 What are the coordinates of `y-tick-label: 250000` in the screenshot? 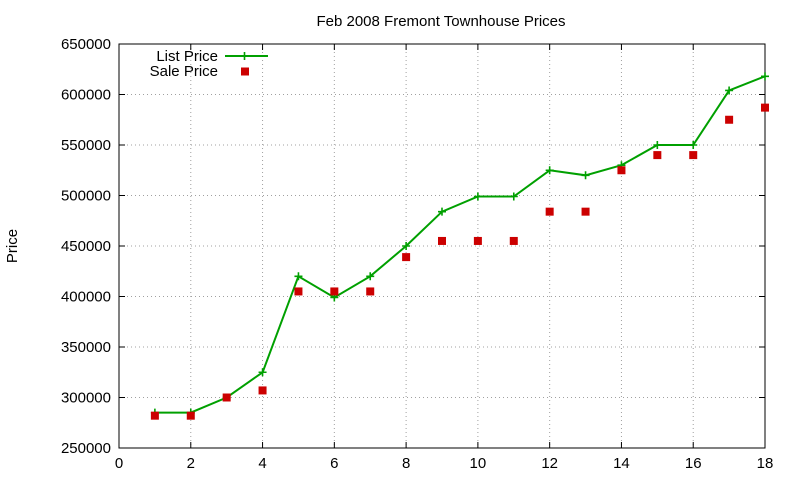 It's located at (86, 448).